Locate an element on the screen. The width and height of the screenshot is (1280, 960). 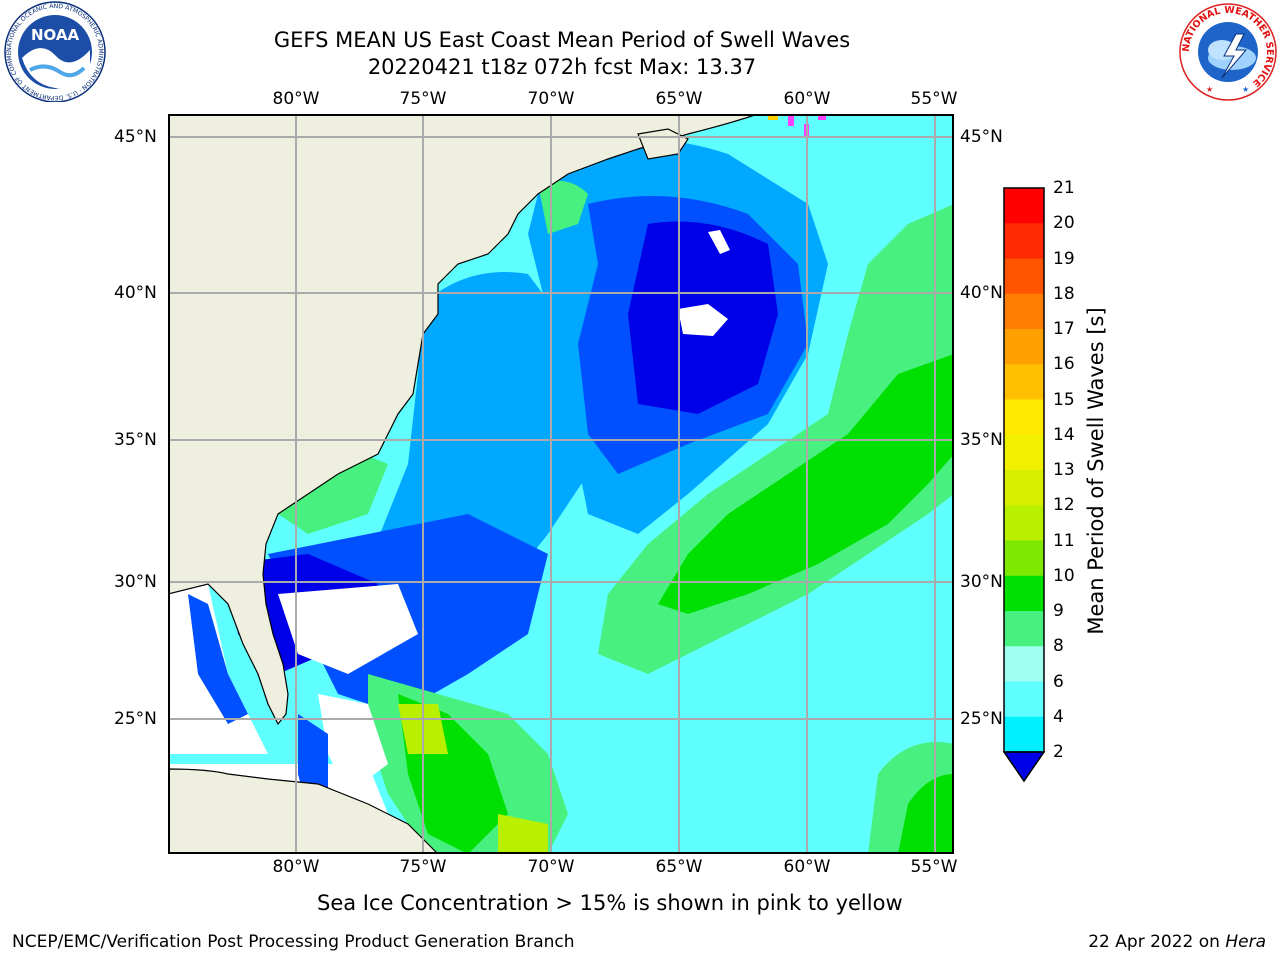
lat-label-right-35n: 35°N is located at coordinates (981, 440).